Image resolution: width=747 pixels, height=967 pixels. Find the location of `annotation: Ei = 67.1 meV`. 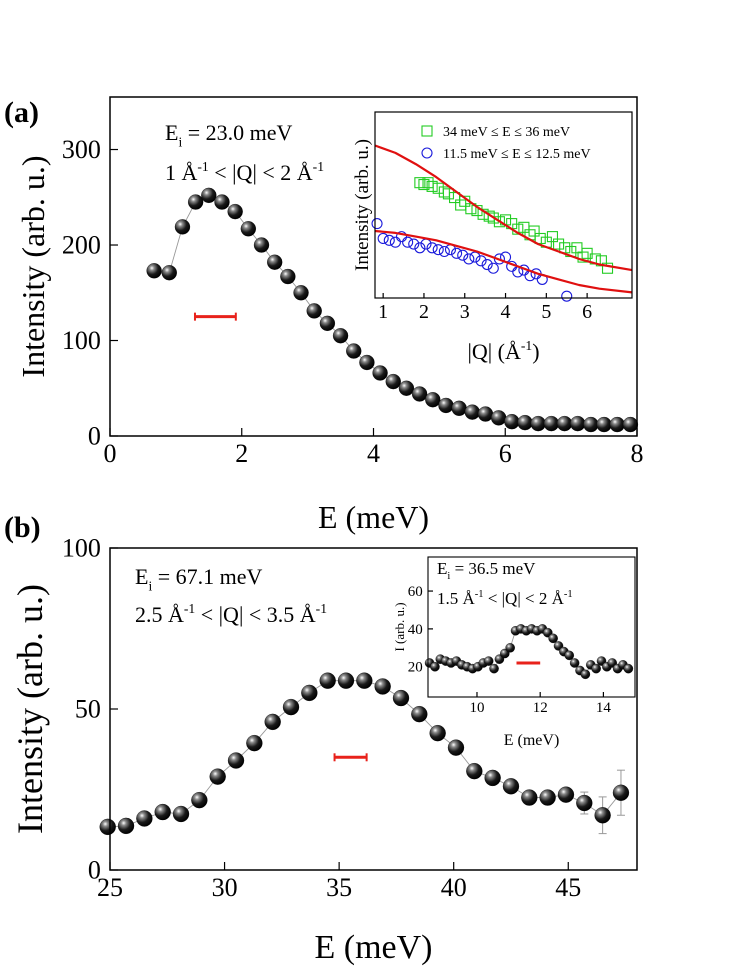

annotation: Ei = 67.1 meV is located at coordinates (199, 579).